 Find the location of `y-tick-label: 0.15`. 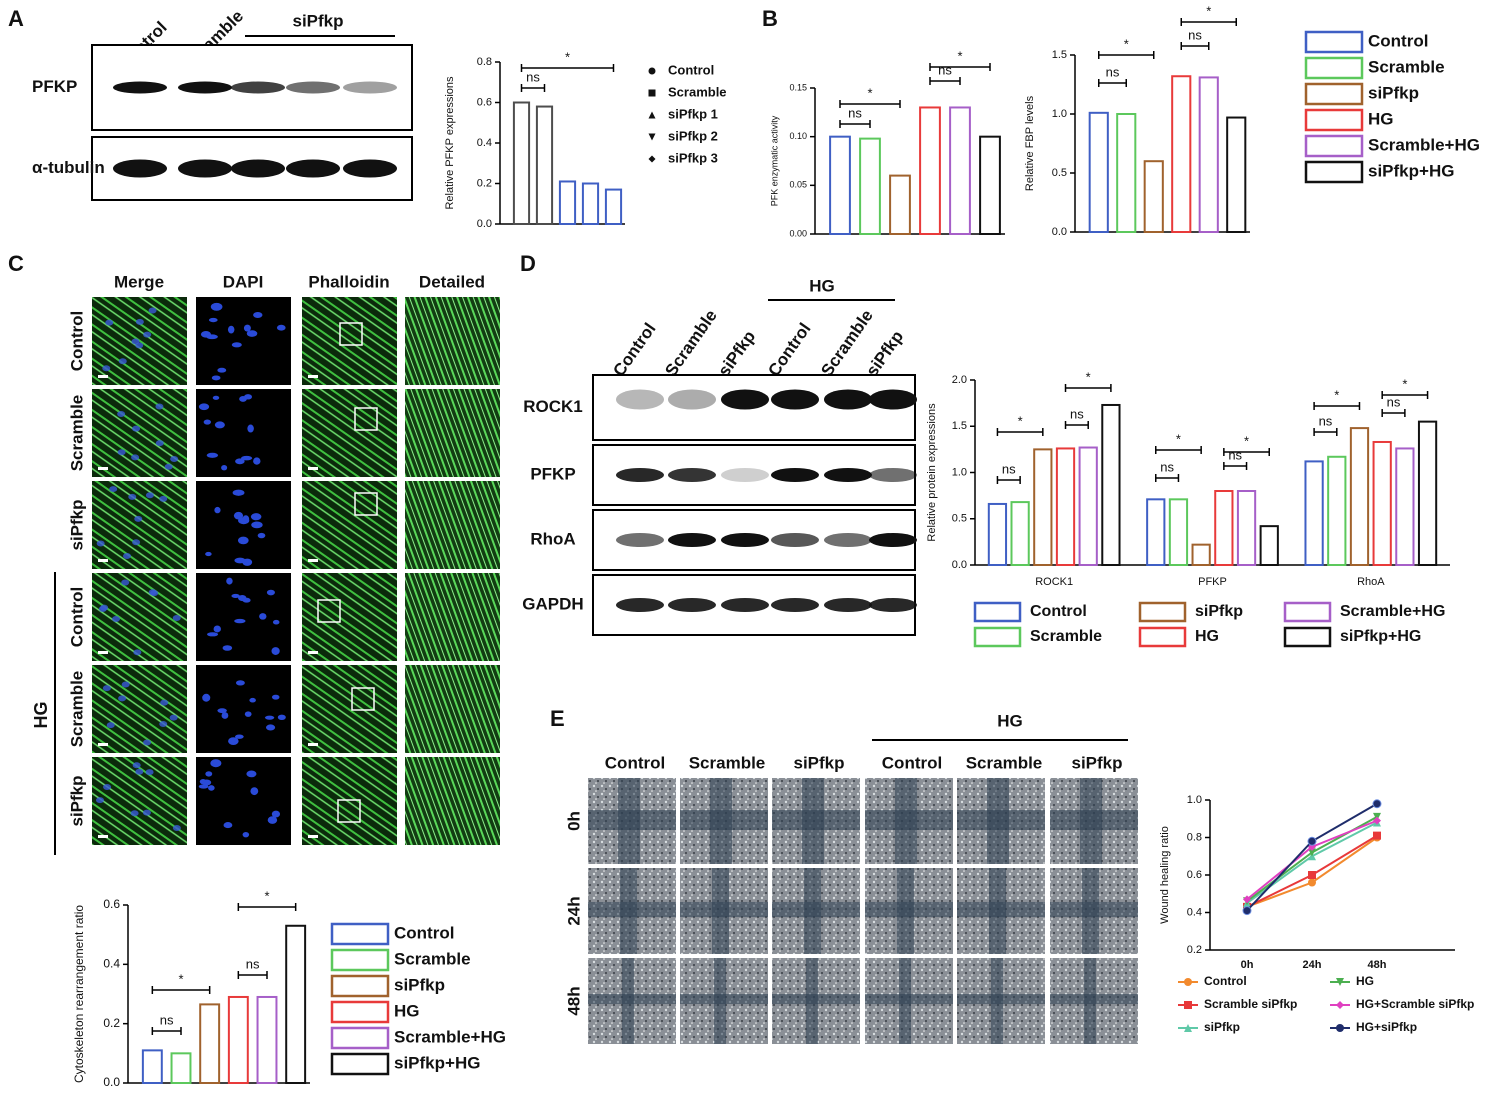

y-tick-label: 0.15 is located at coordinates (798, 87).